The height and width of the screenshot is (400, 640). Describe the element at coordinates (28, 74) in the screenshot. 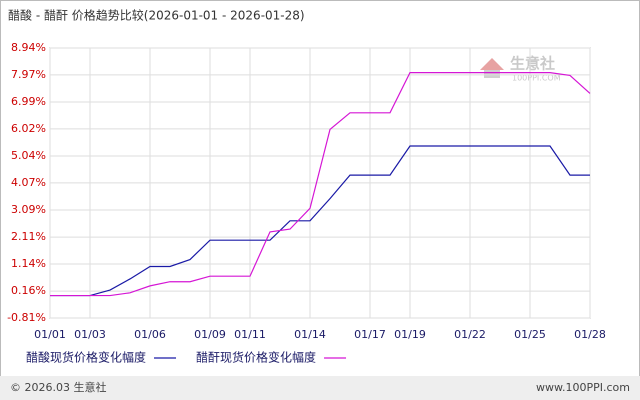

I see `y-tick-label: 7.97%` at that location.